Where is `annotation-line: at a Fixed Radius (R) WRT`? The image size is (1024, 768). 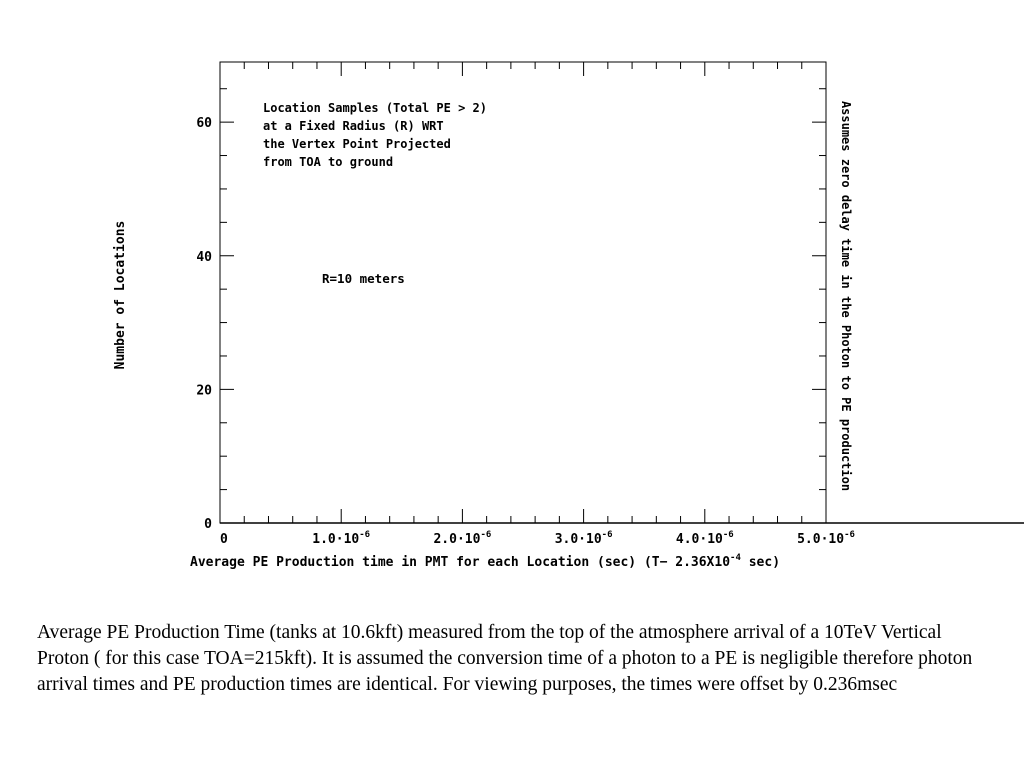
annotation-line: at a Fixed Radius (R) WRT is located at coordinates (353, 126).